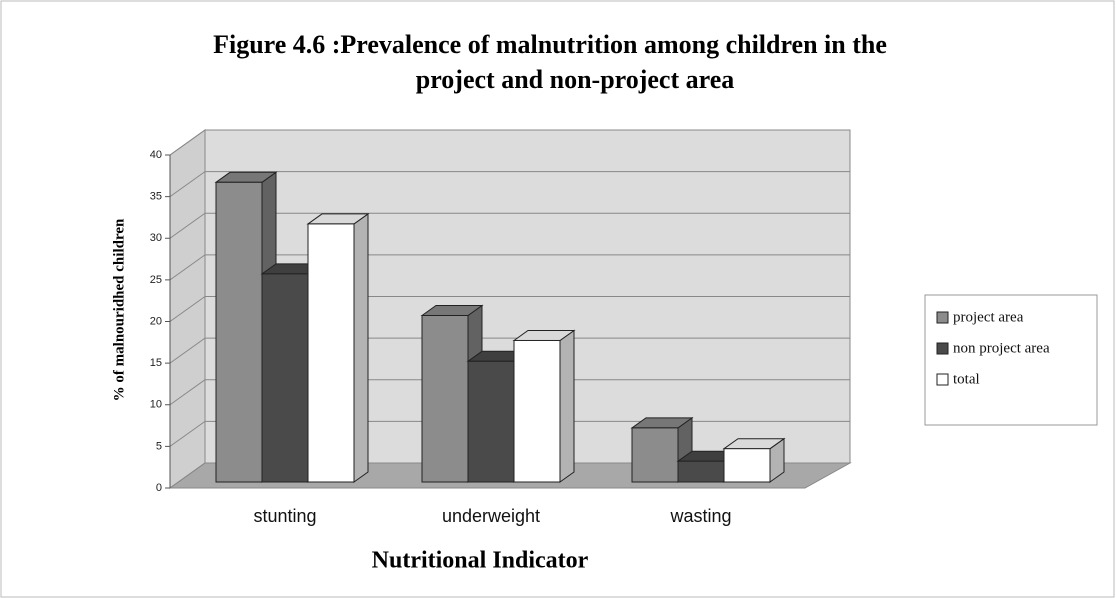 The image size is (1116, 598). What do you see at coordinates (159, 488) in the screenshot?
I see `y-tick-label: 0` at bounding box center [159, 488].